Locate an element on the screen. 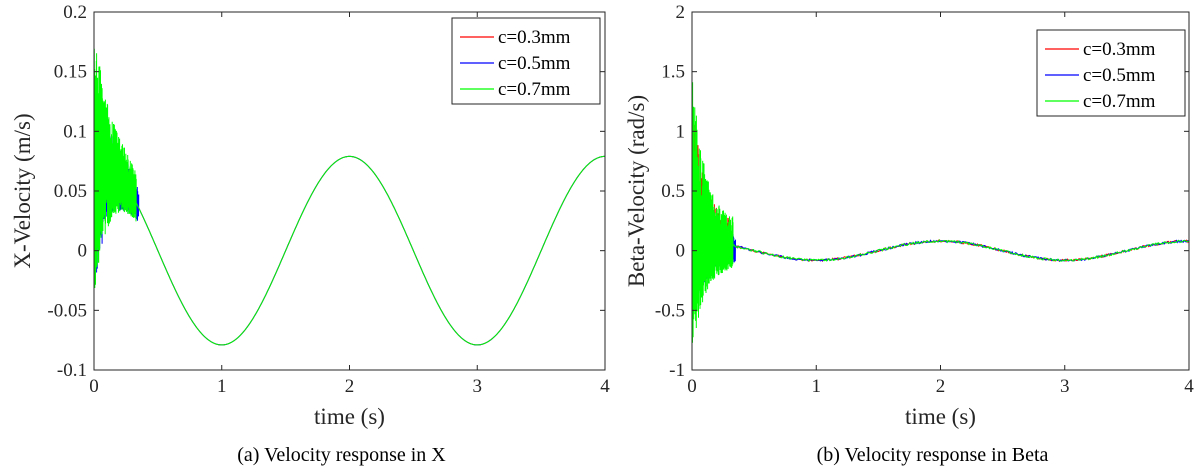 Image resolution: width=1200 pixels, height=470 pixels. y-tick-label: -1 is located at coordinates (677, 370).